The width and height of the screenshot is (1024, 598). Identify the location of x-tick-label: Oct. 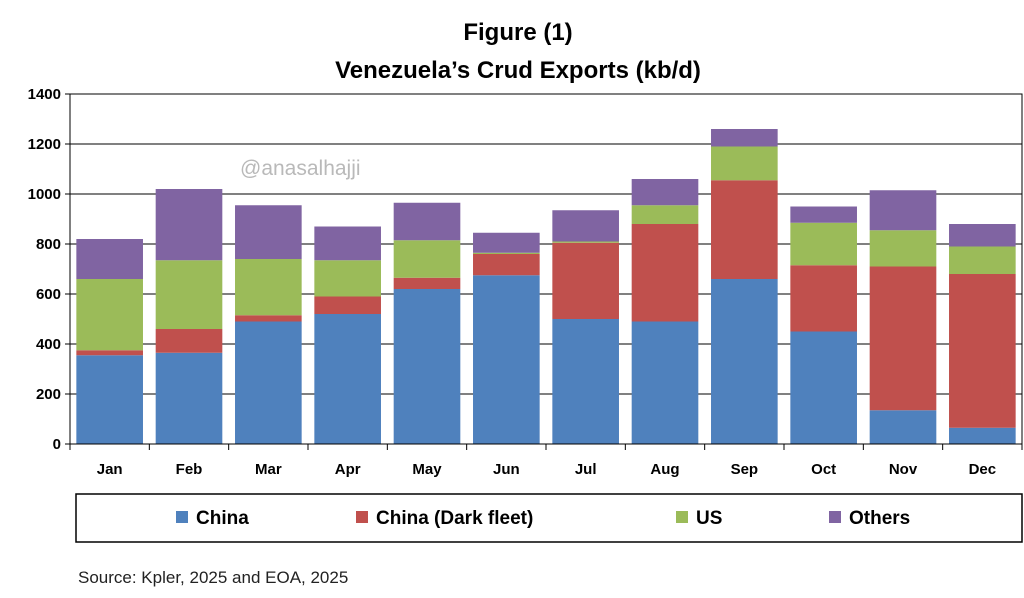
(823, 469).